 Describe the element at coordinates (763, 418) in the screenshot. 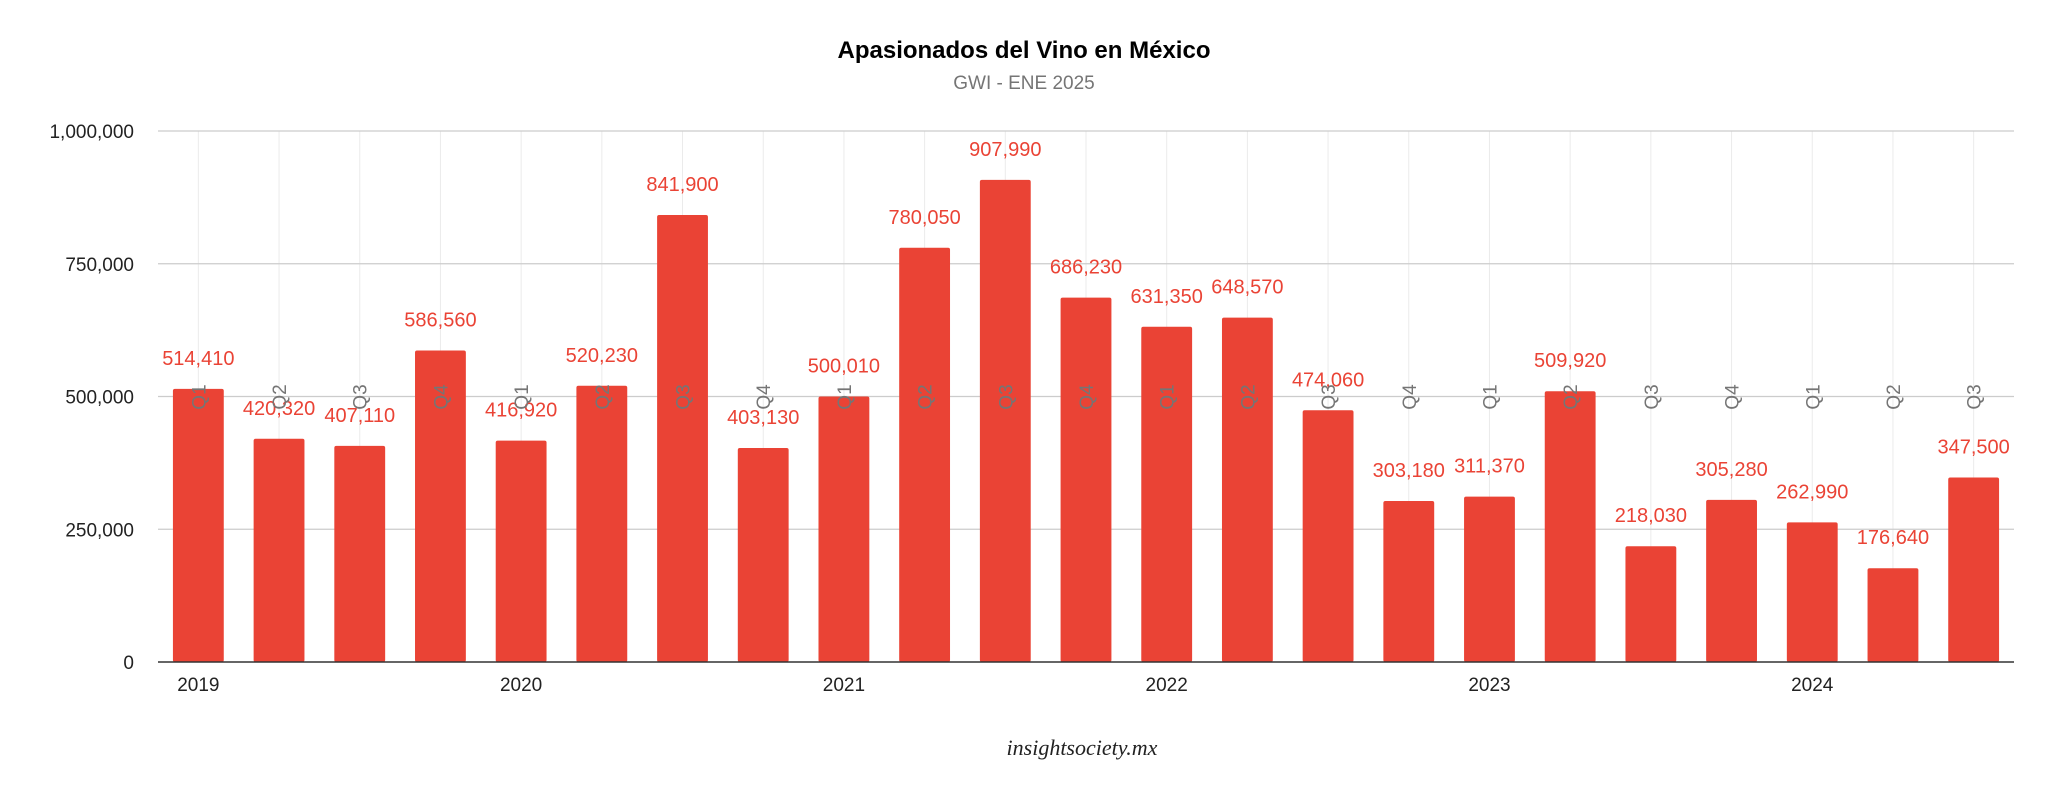

I see `data-label: 403,130` at that location.